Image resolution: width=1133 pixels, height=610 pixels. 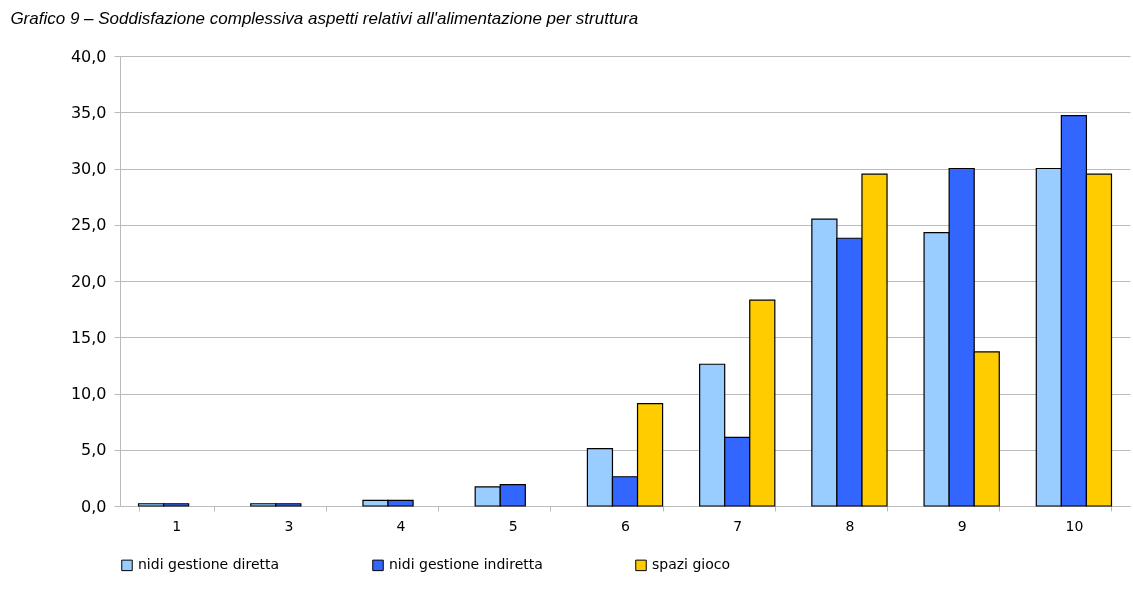 What do you see at coordinates (626, 525) in the screenshot?
I see `x-tick-label: 6` at bounding box center [626, 525].